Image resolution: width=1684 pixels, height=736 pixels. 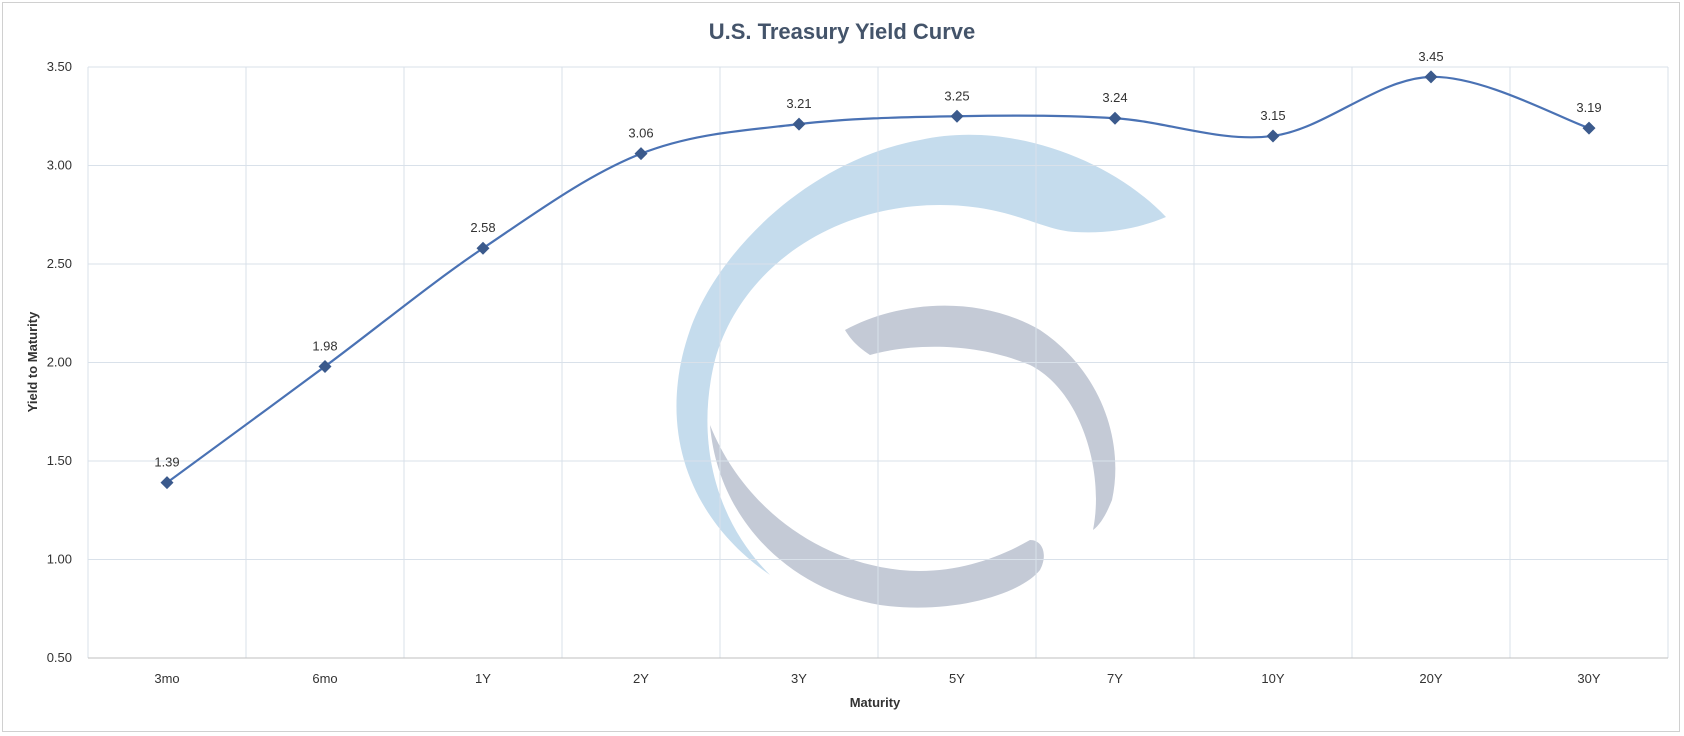 I want to click on data-label: 3.19, so click(x=1588, y=107).